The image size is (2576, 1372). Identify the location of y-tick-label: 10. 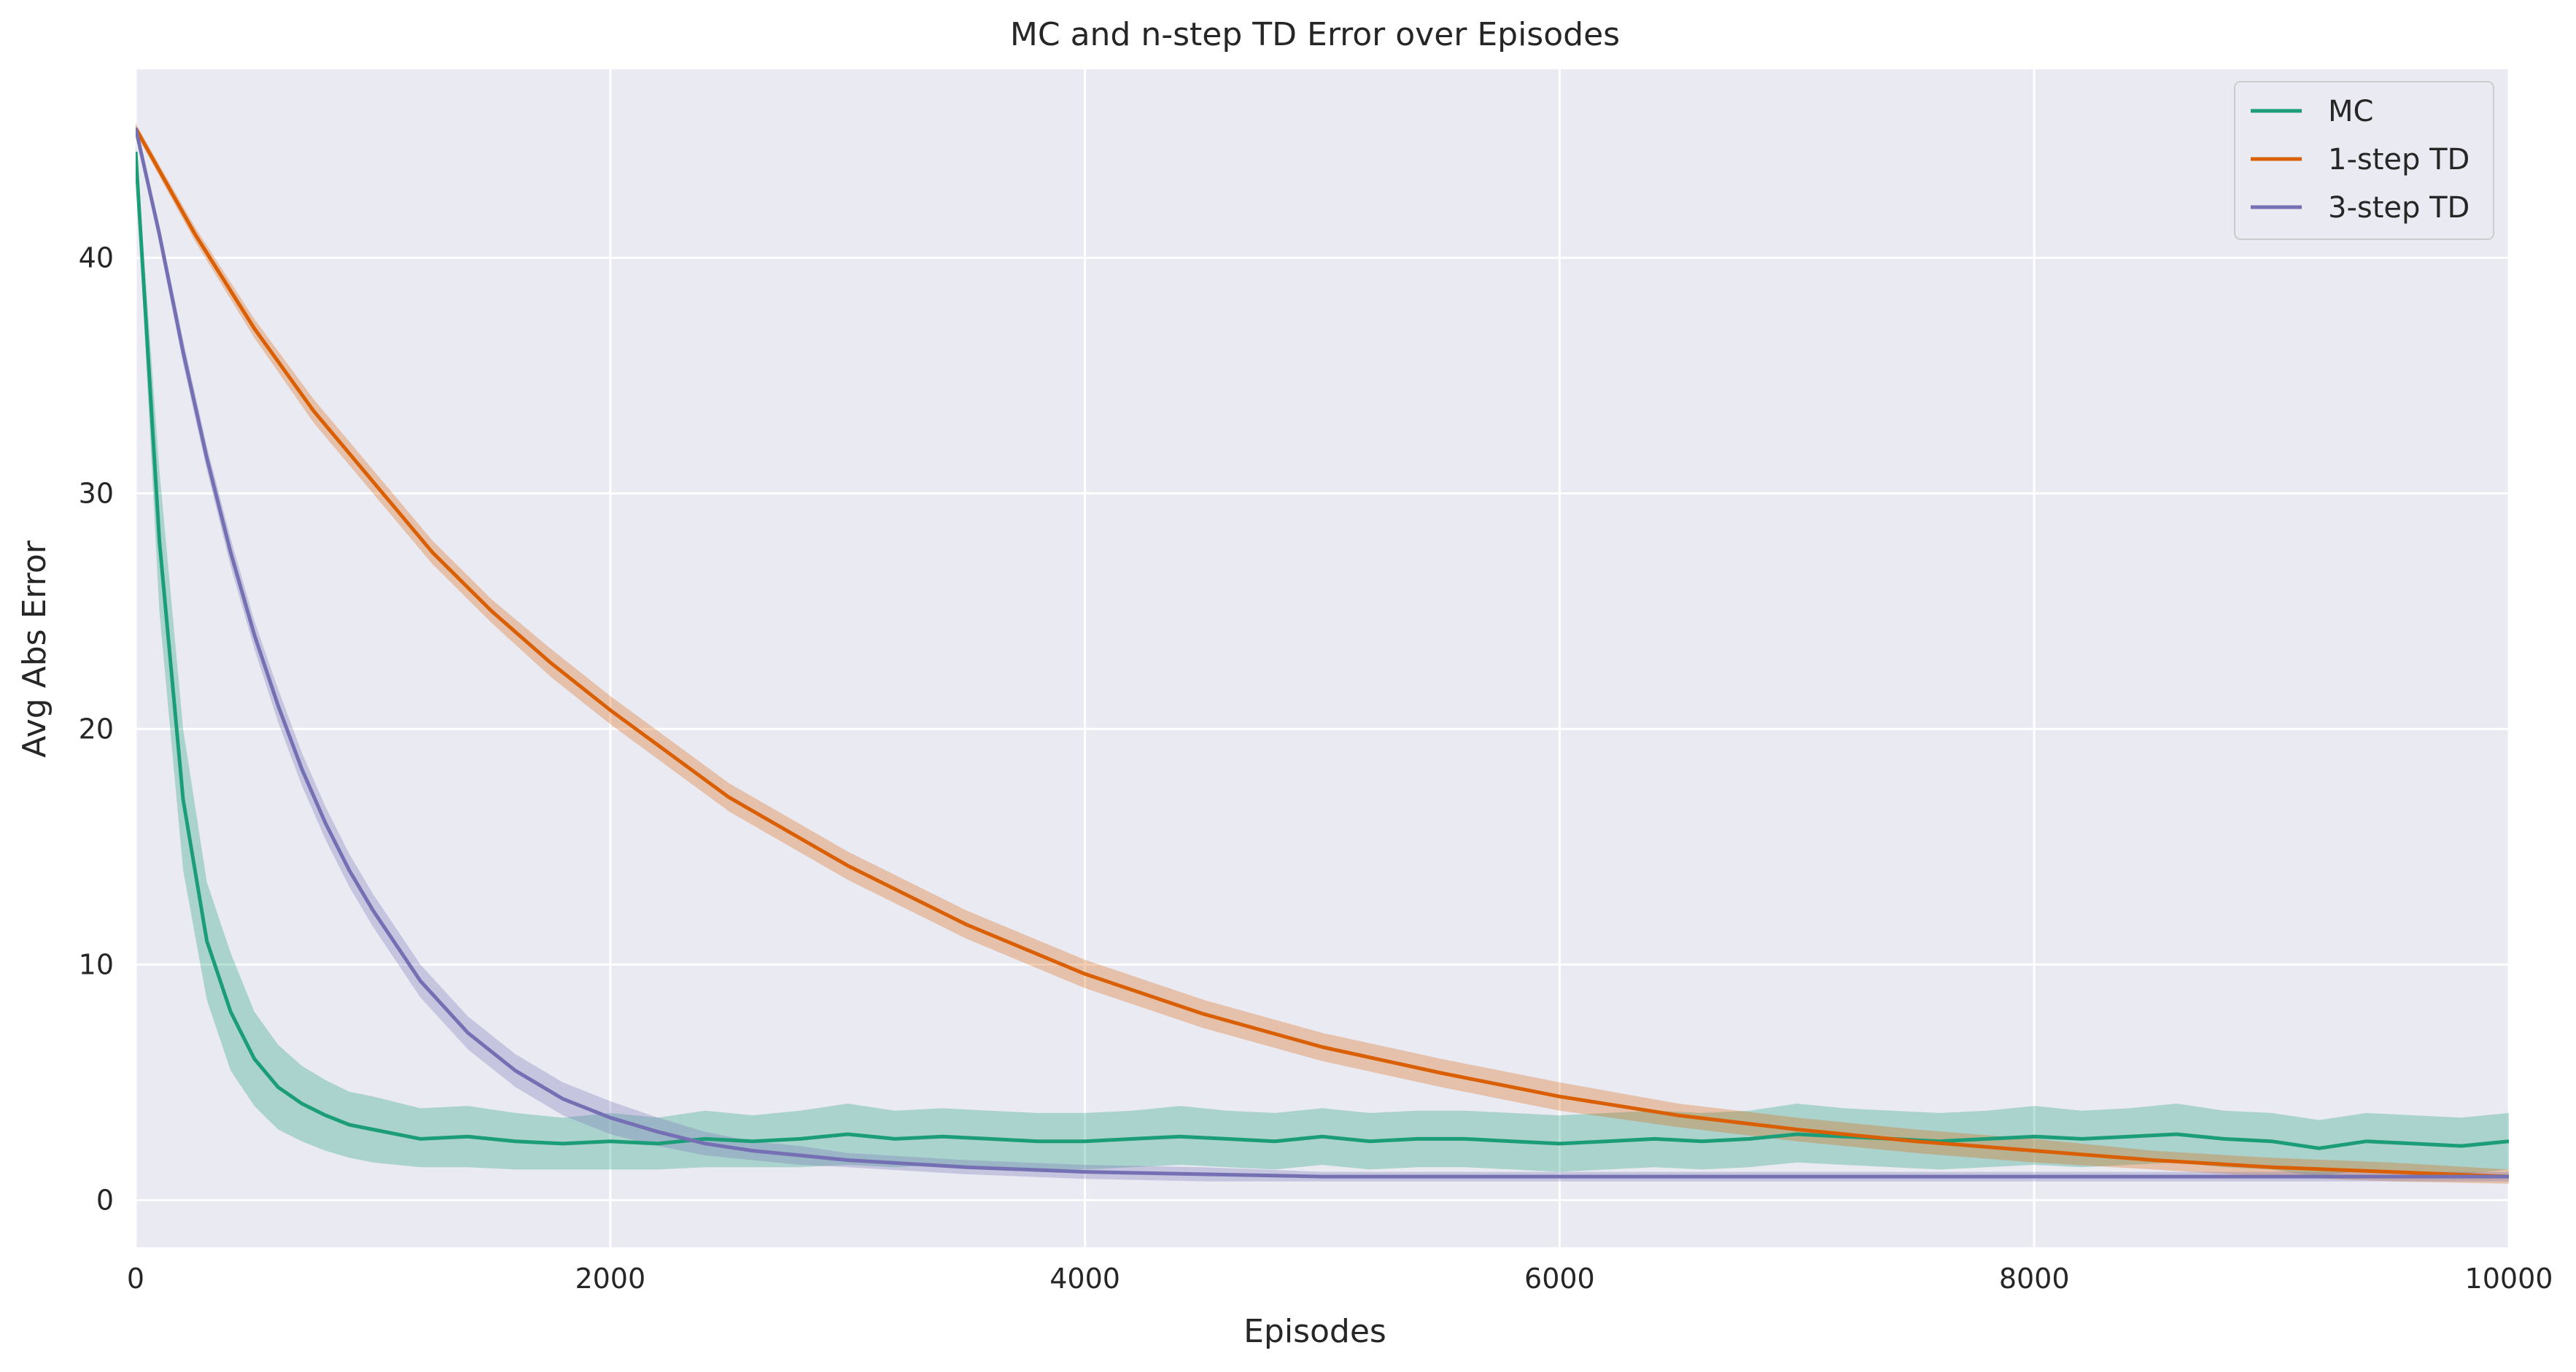
(97, 964).